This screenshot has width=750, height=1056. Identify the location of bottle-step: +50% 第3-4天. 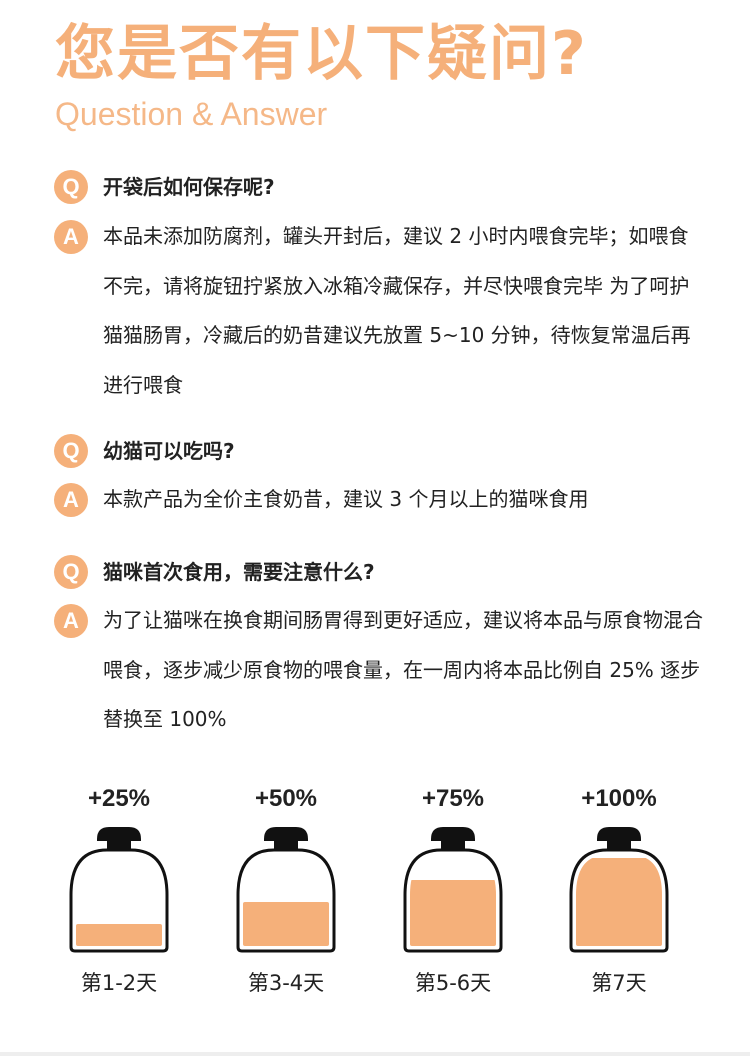
(286, 891).